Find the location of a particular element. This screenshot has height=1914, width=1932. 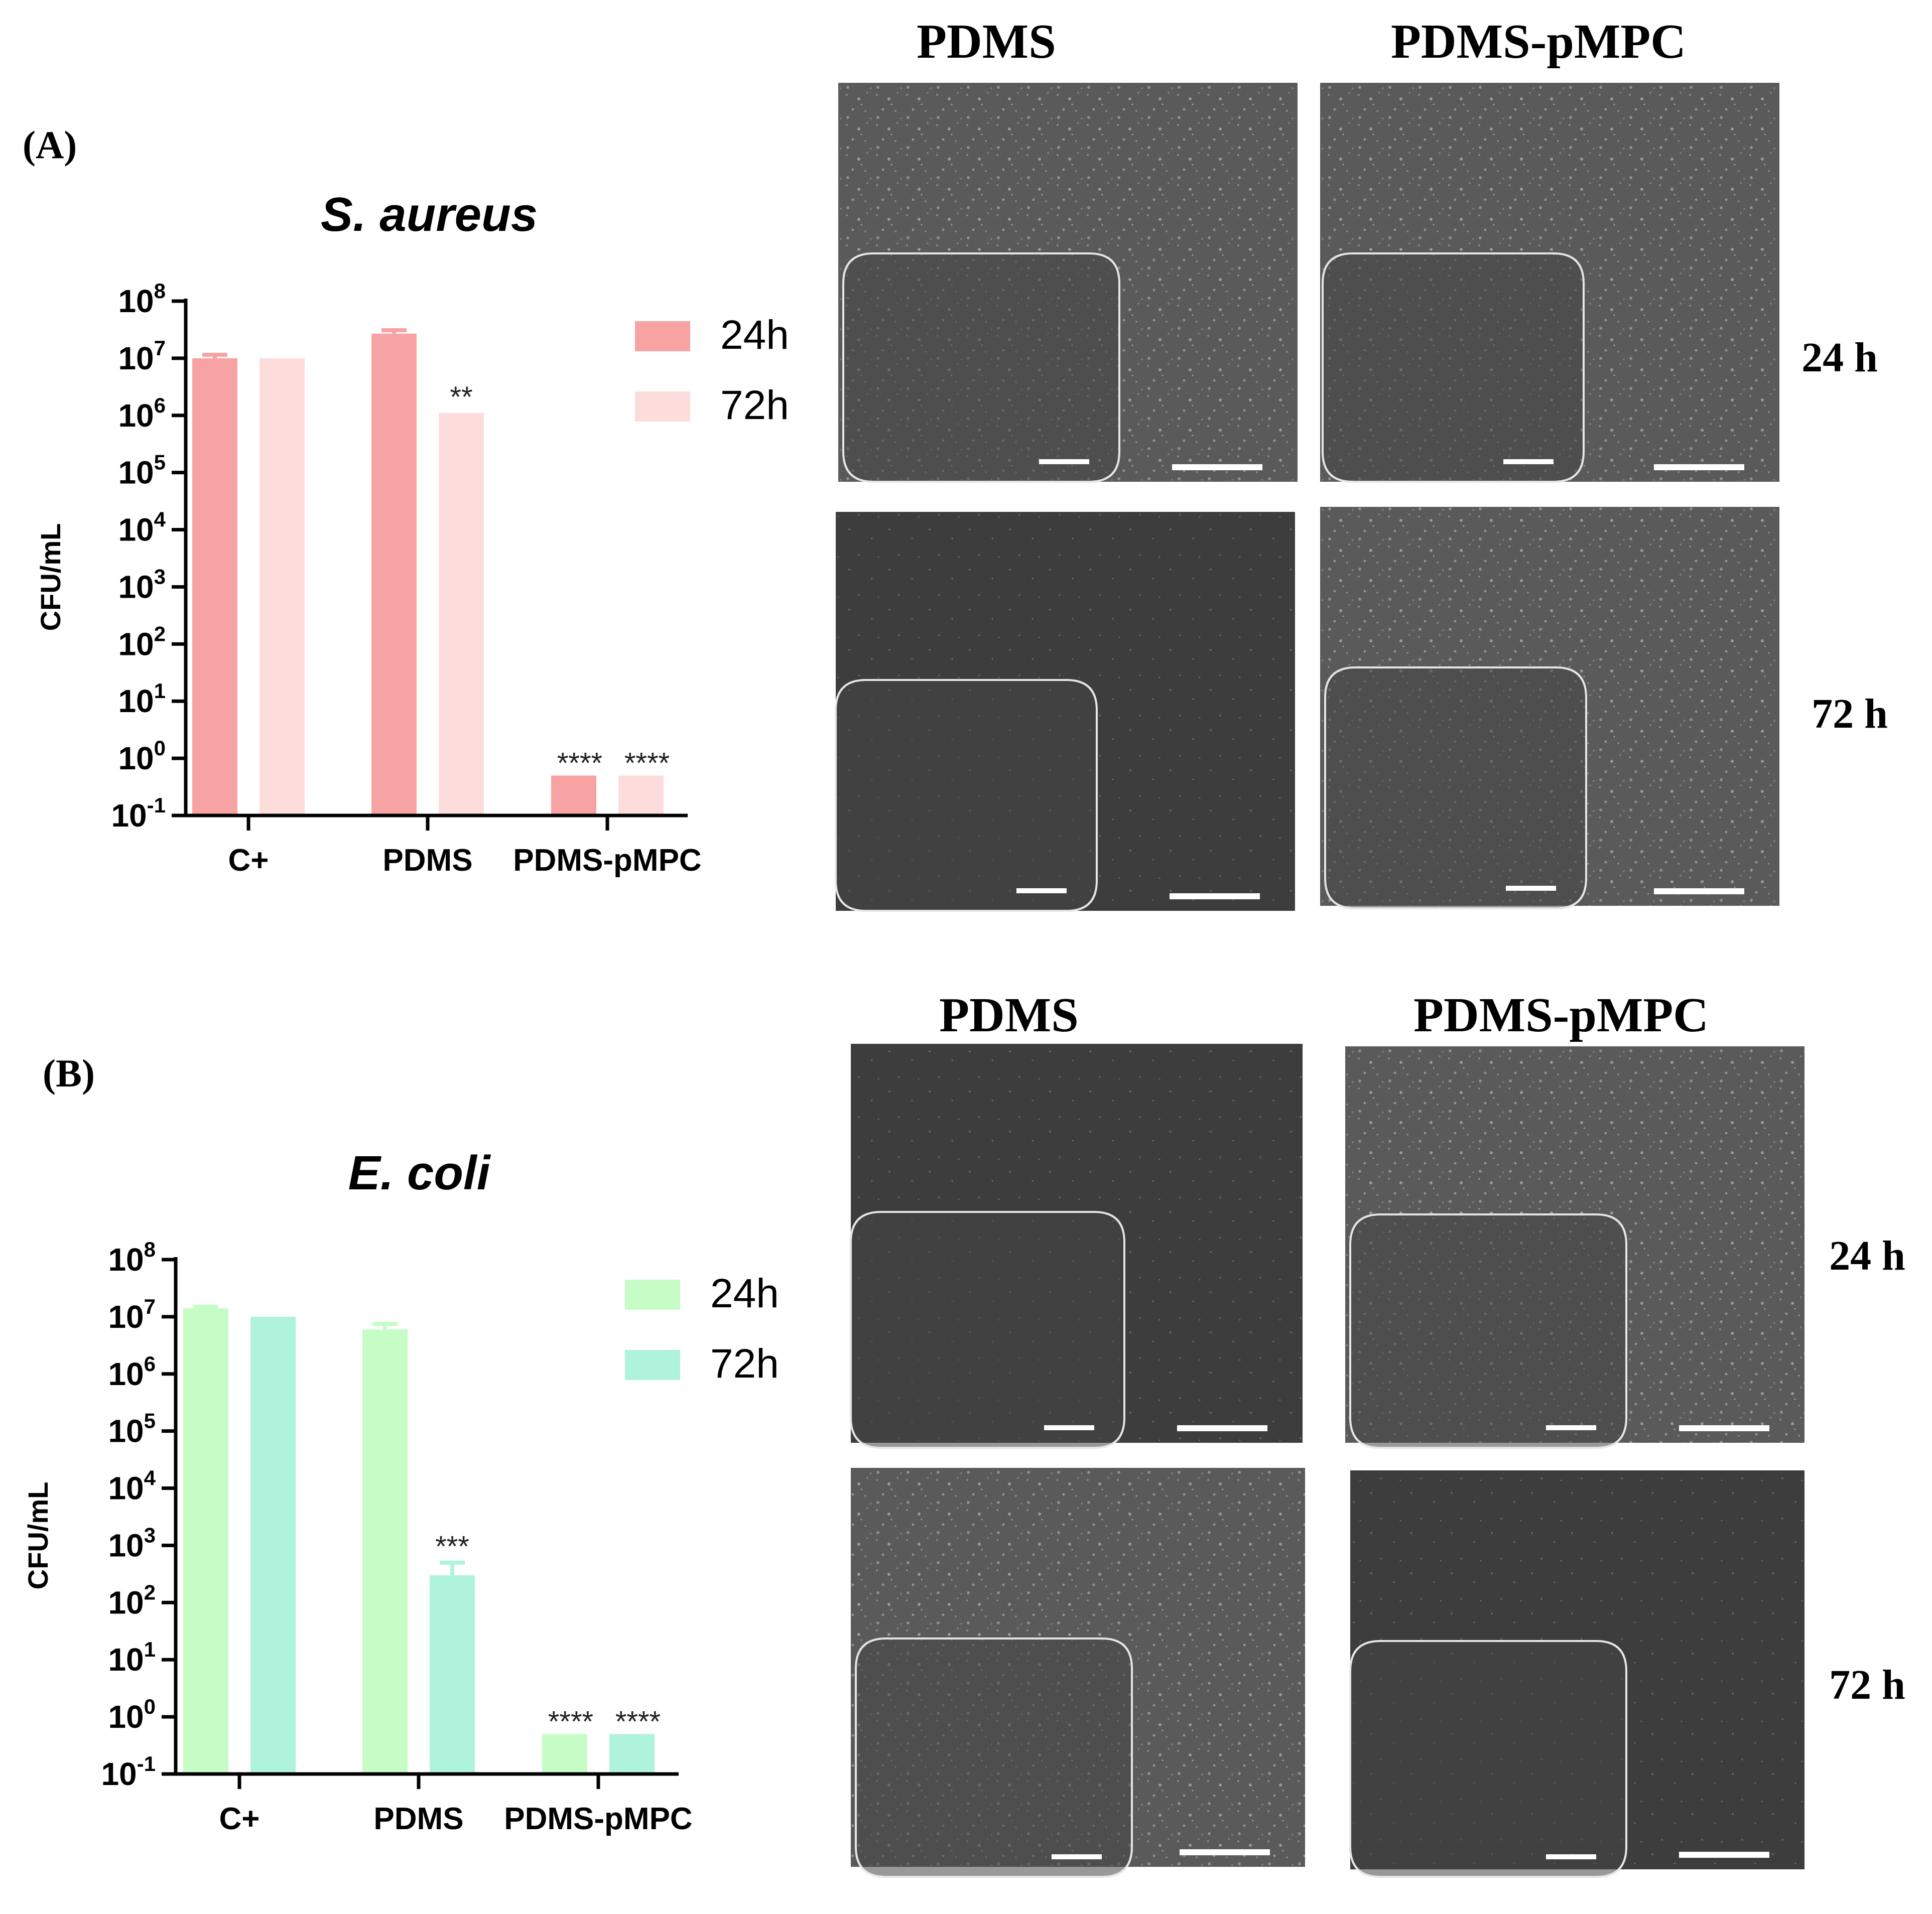

chart-title: S. aureus is located at coordinates (429, 214).